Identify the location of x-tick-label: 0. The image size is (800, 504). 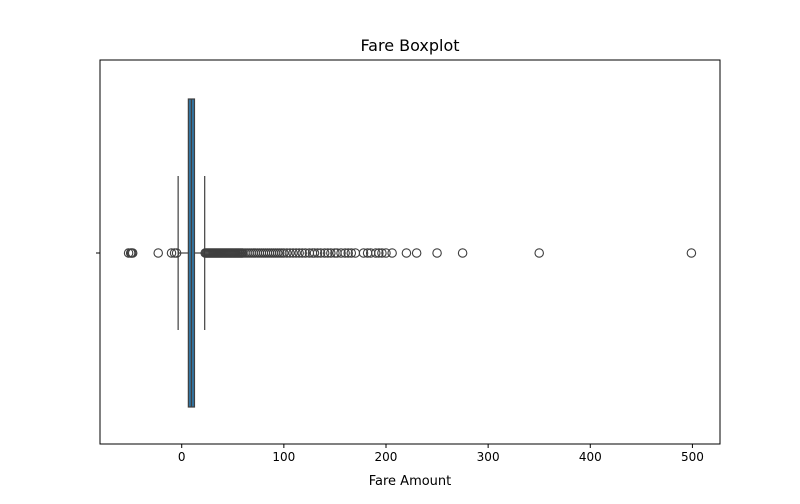
(182, 457).